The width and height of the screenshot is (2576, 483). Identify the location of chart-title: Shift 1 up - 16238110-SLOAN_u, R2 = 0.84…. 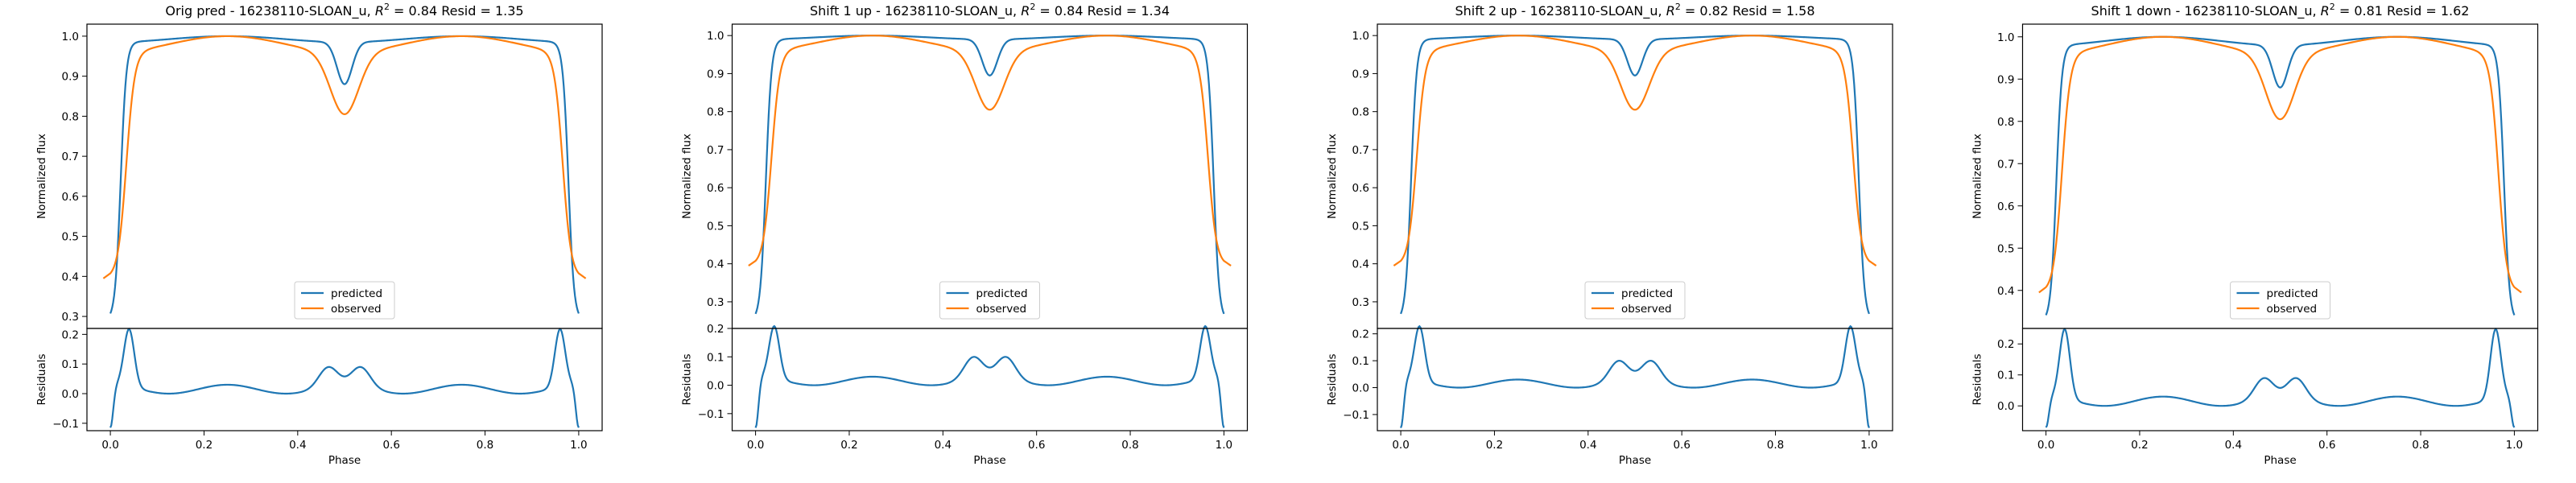
(990, 10).